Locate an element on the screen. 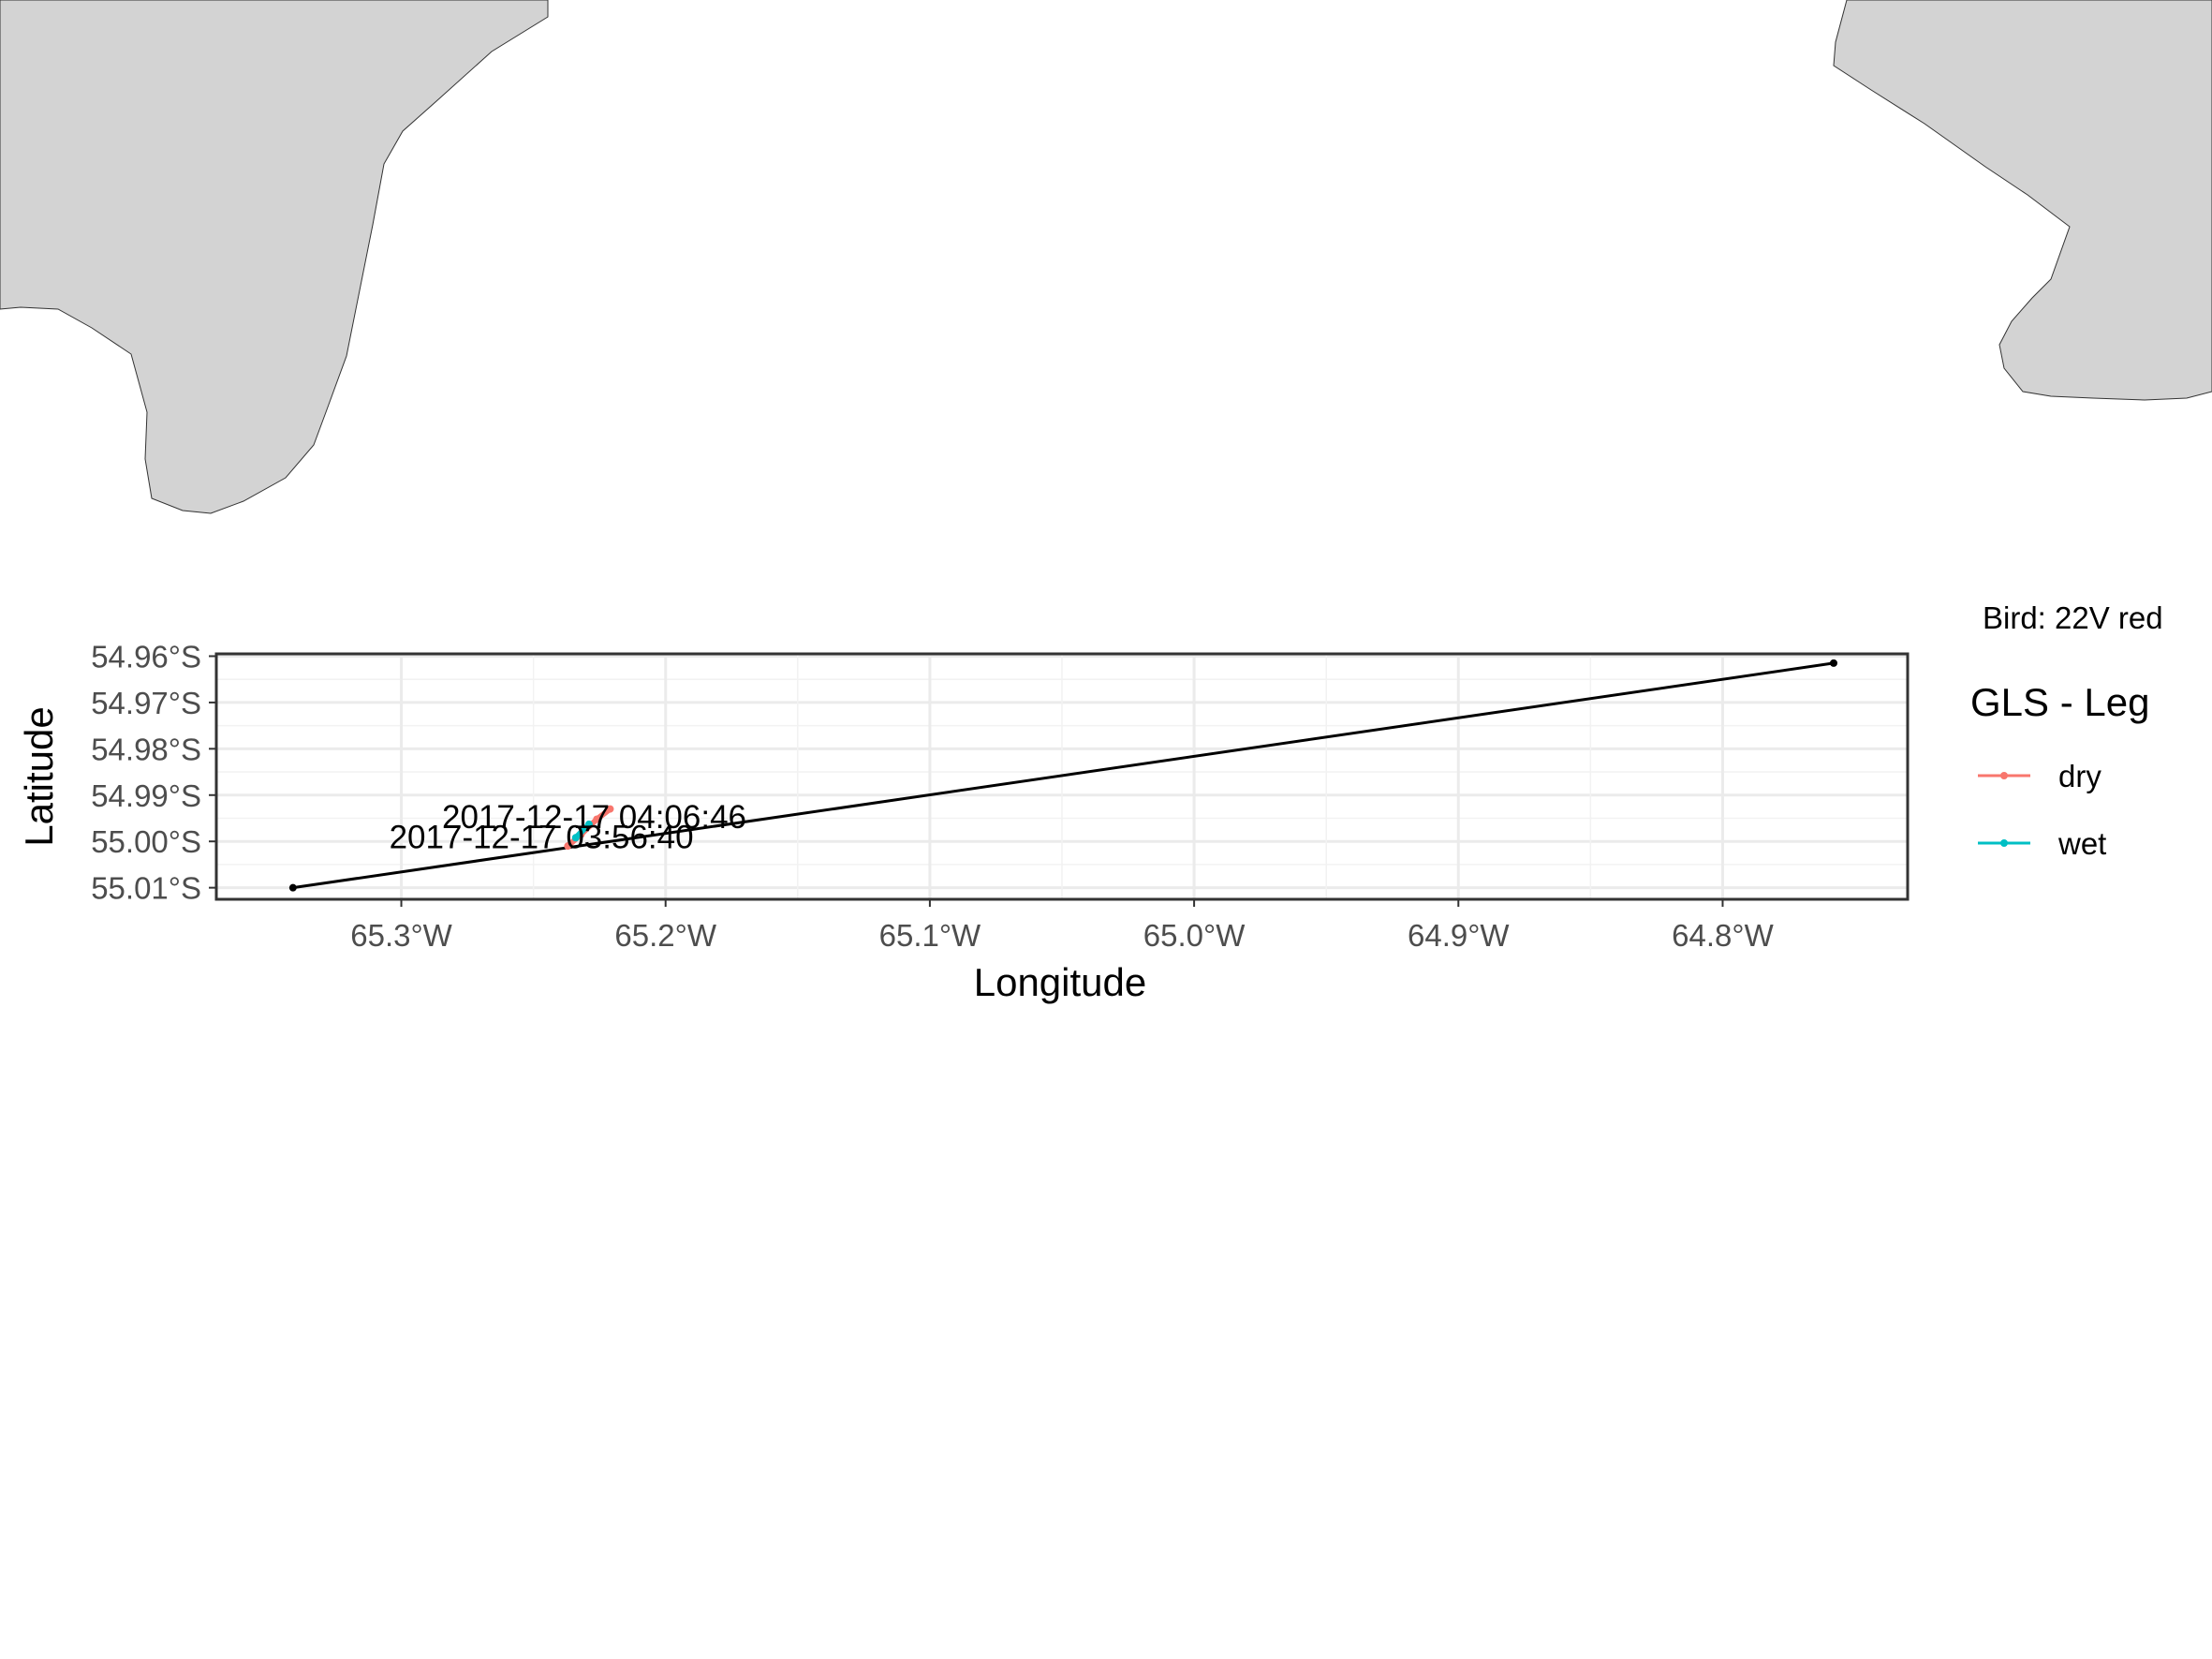 The width and height of the screenshot is (2212, 1659). timestamp-label: 2017-12-17 04:06:46 is located at coordinates (594, 817).